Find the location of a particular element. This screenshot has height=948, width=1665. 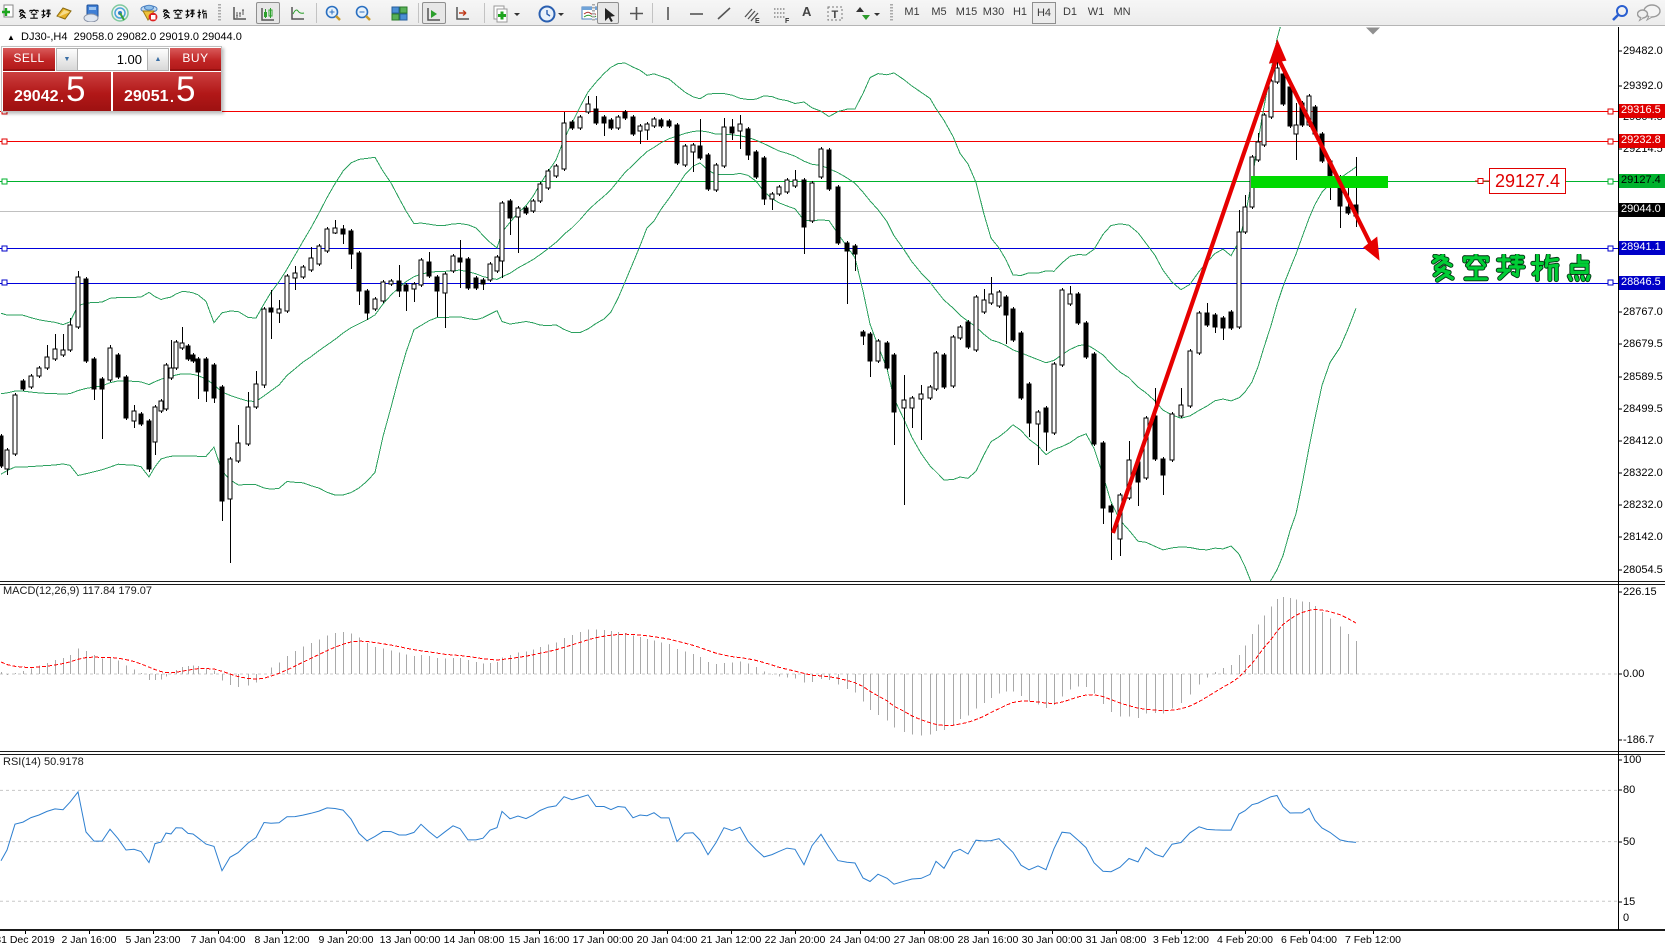

svg-text: F is located at coordinates (787, 21).